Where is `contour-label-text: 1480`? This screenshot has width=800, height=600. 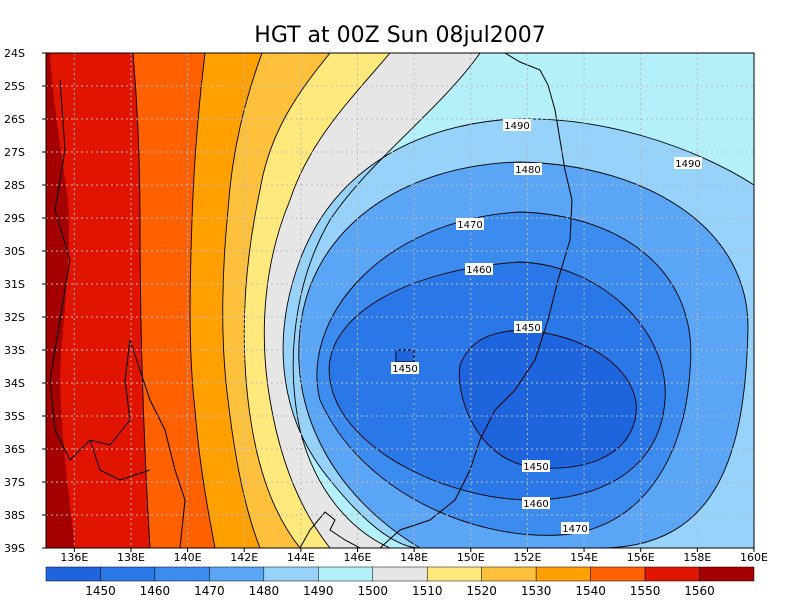
contour-label-text: 1480 is located at coordinates (527, 170).